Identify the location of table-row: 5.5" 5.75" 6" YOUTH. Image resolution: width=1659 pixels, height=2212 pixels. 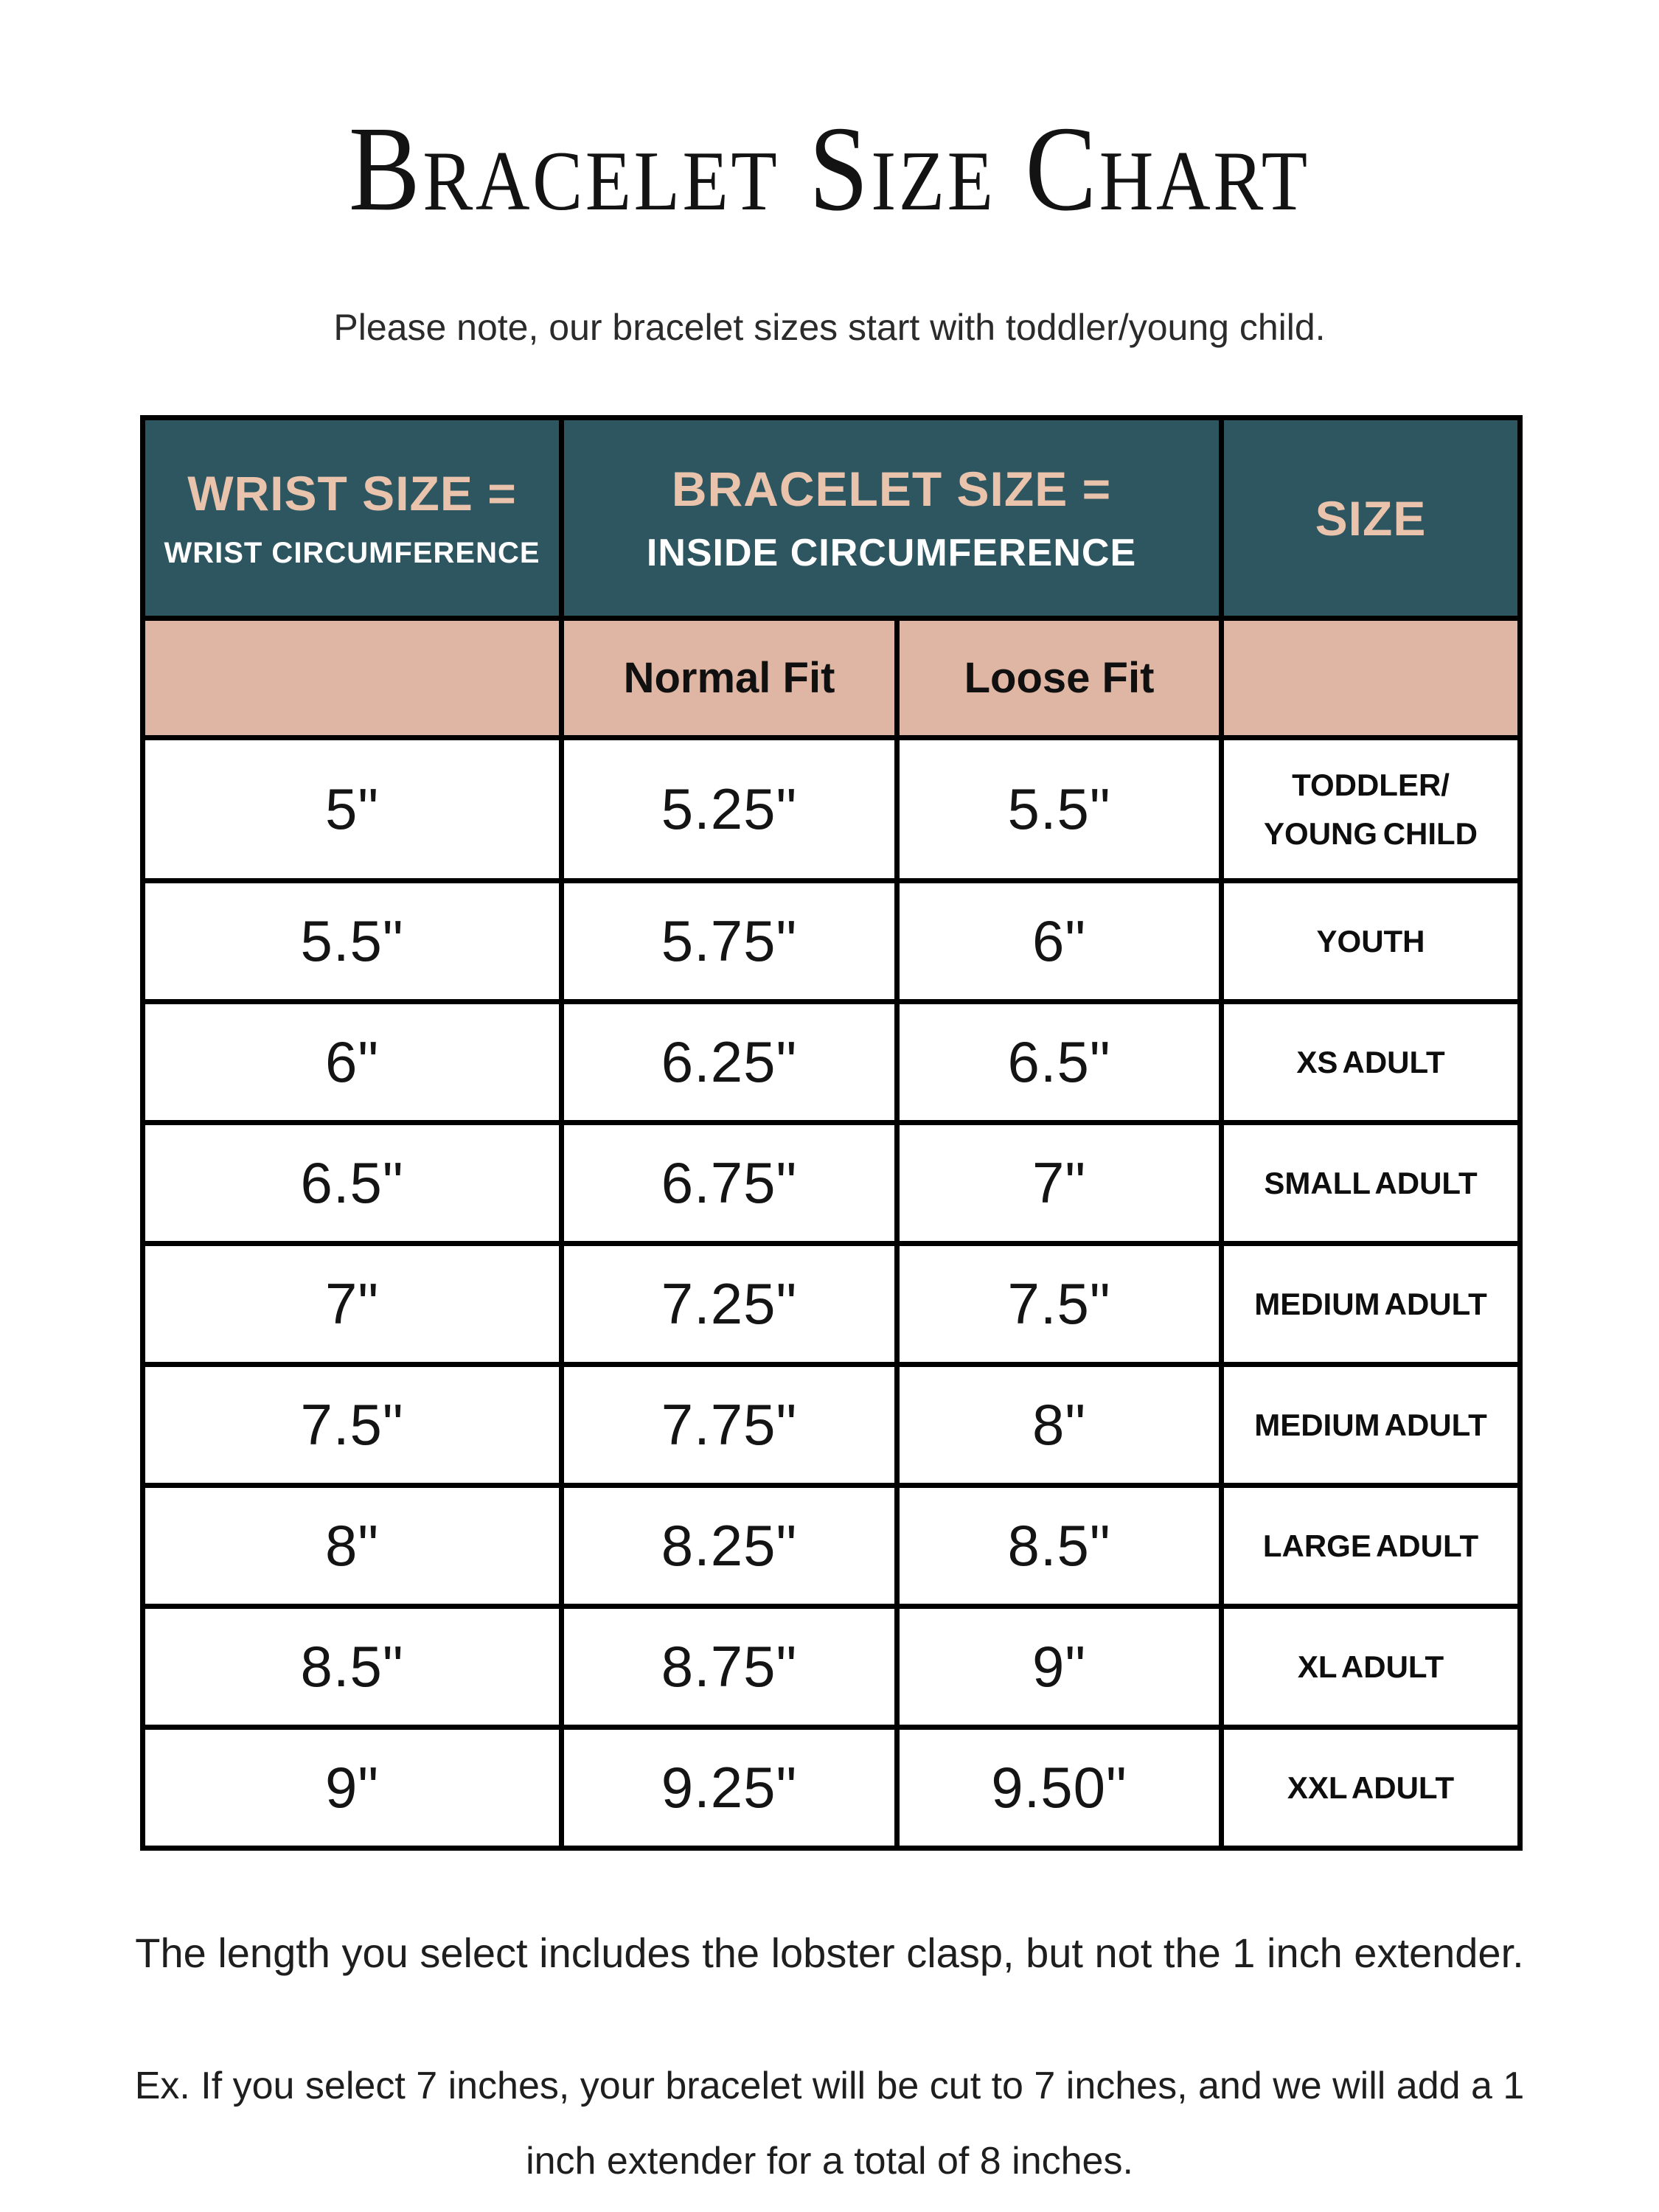
(831, 941).